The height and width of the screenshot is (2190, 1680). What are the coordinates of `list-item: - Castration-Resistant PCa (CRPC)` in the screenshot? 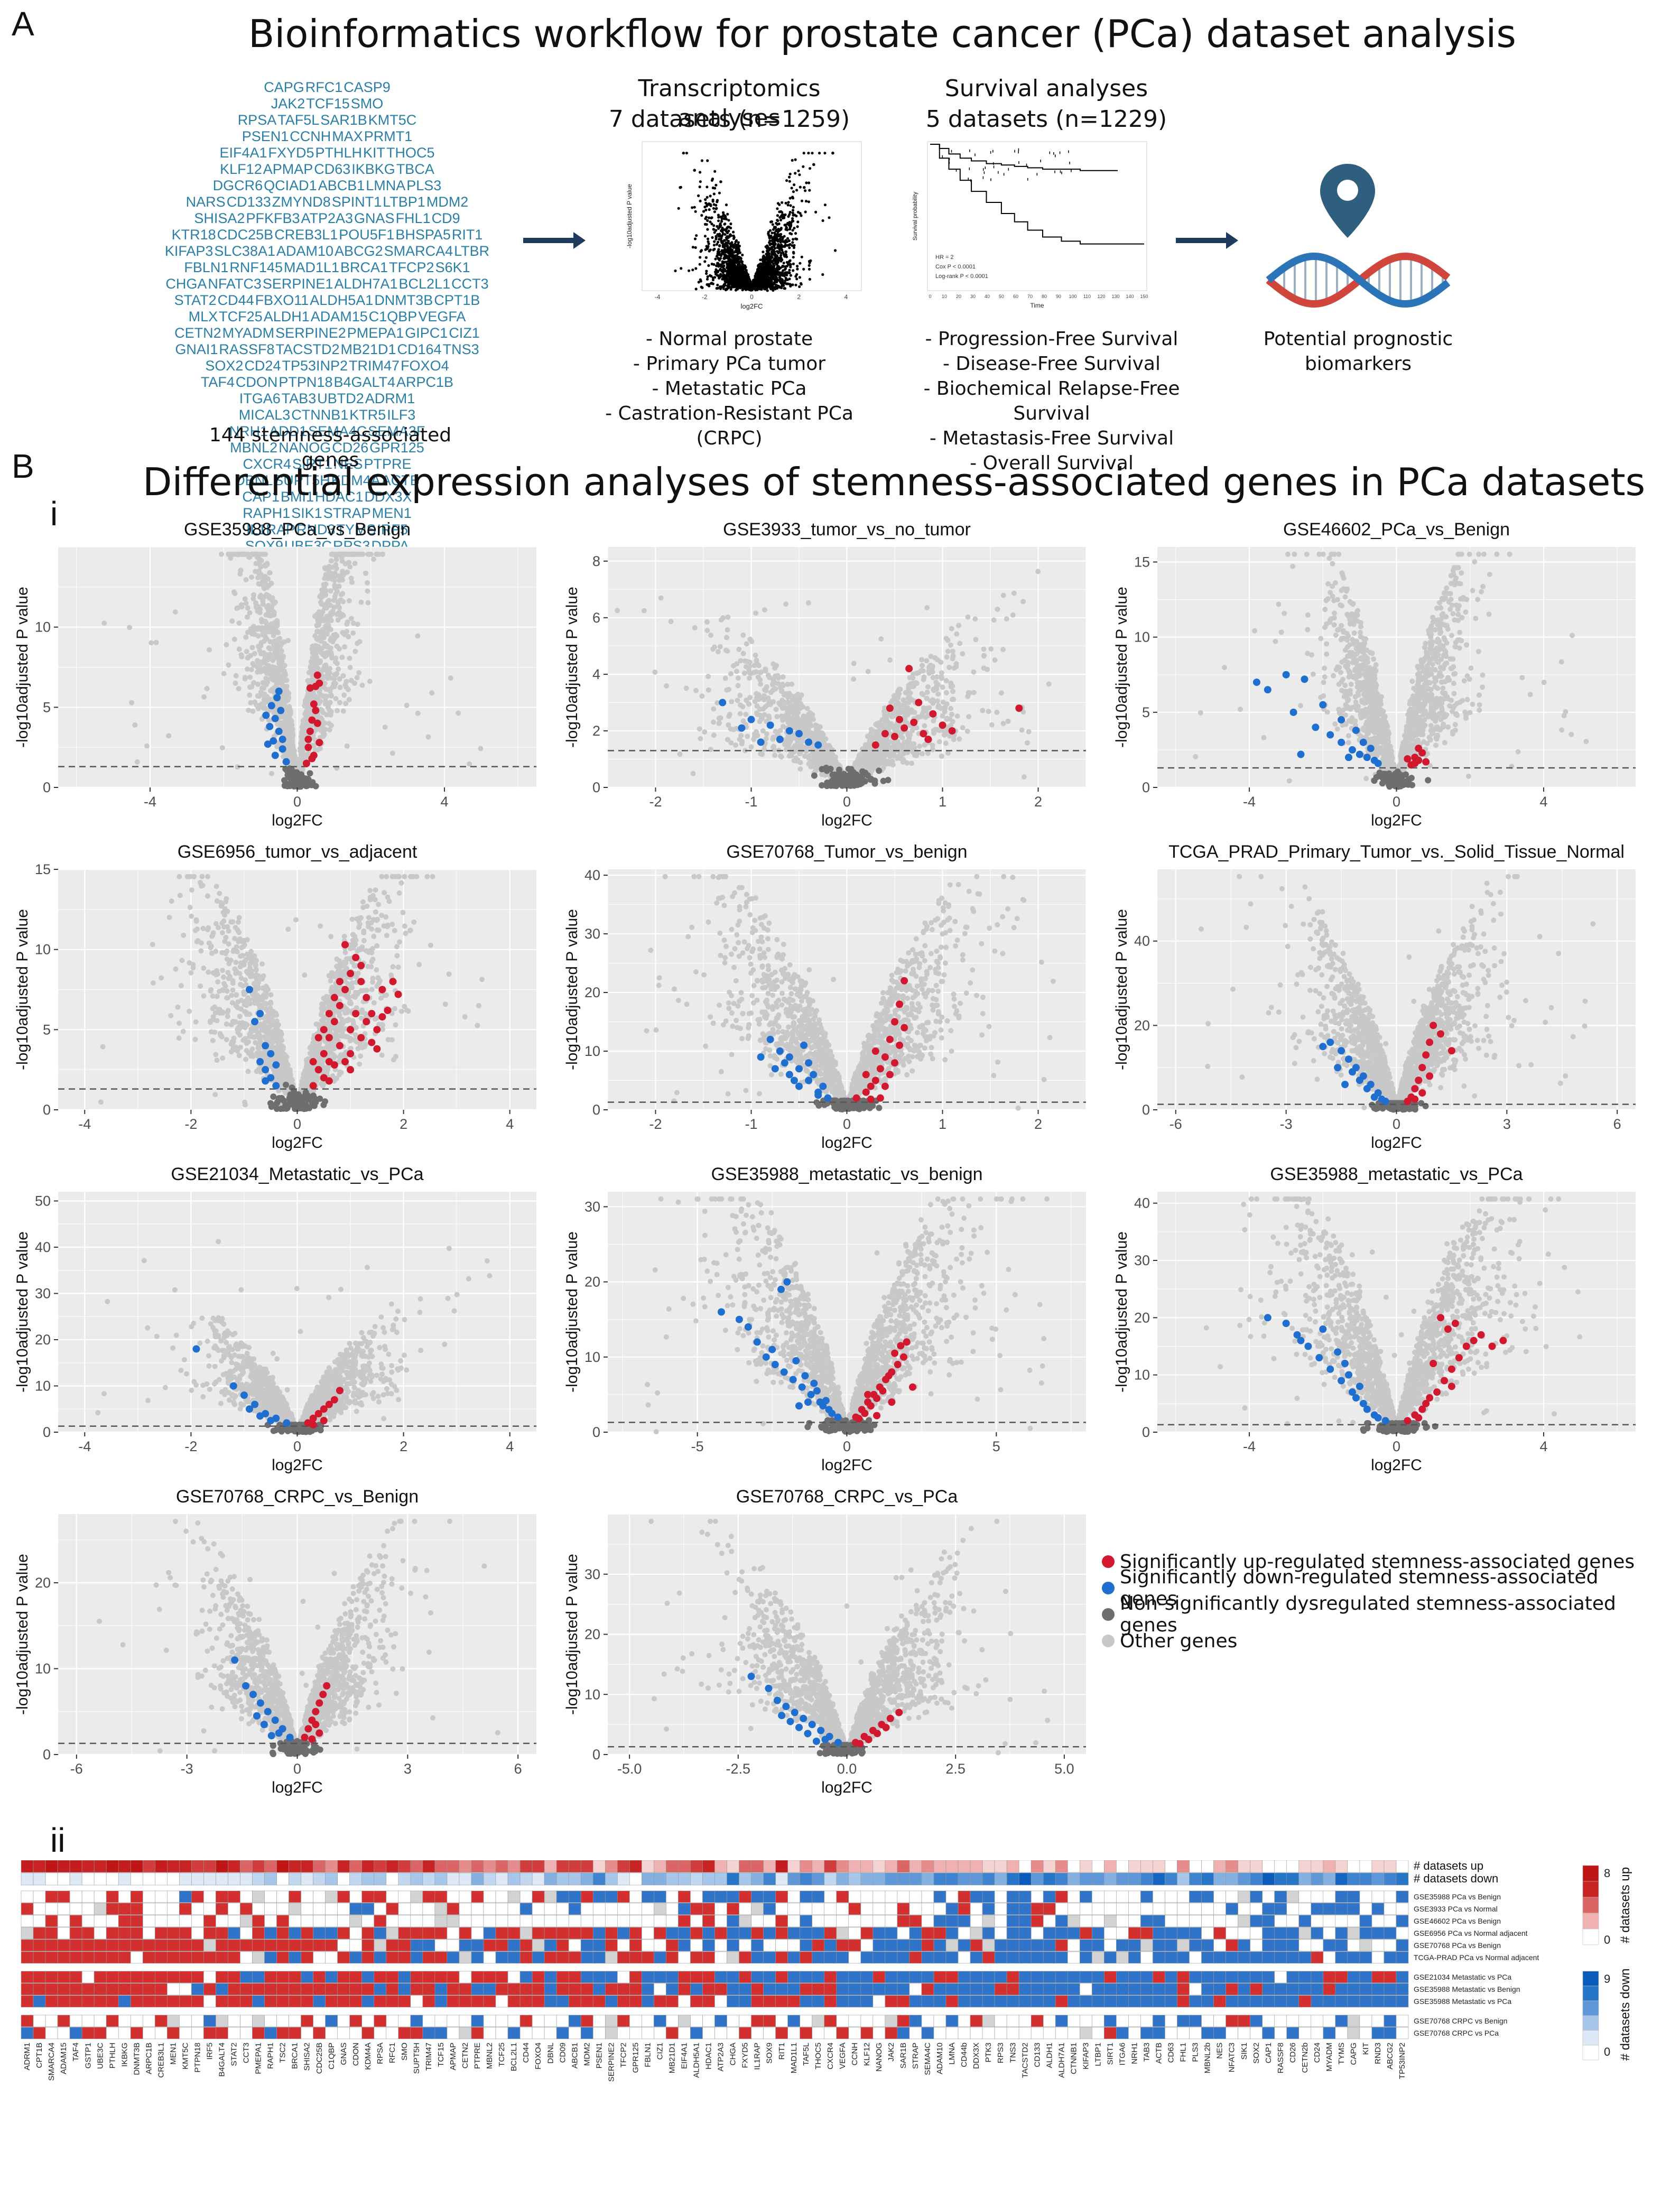 It's located at (729, 426).